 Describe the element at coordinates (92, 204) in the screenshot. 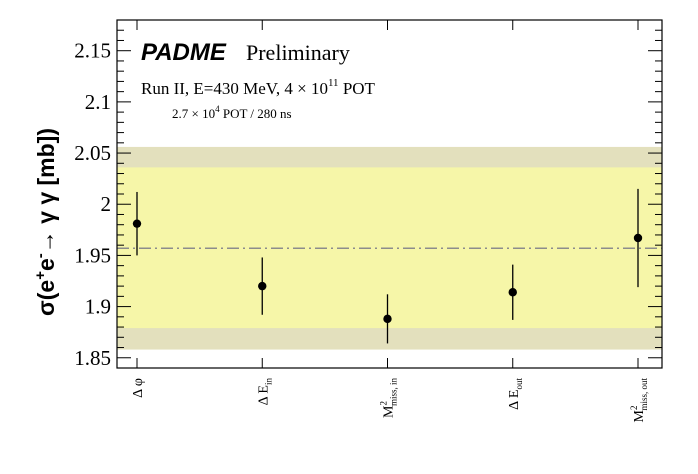

I see `y-tick-labels: 1.85 1.9 1.95 2 2.05 2.1 2.15` at that location.